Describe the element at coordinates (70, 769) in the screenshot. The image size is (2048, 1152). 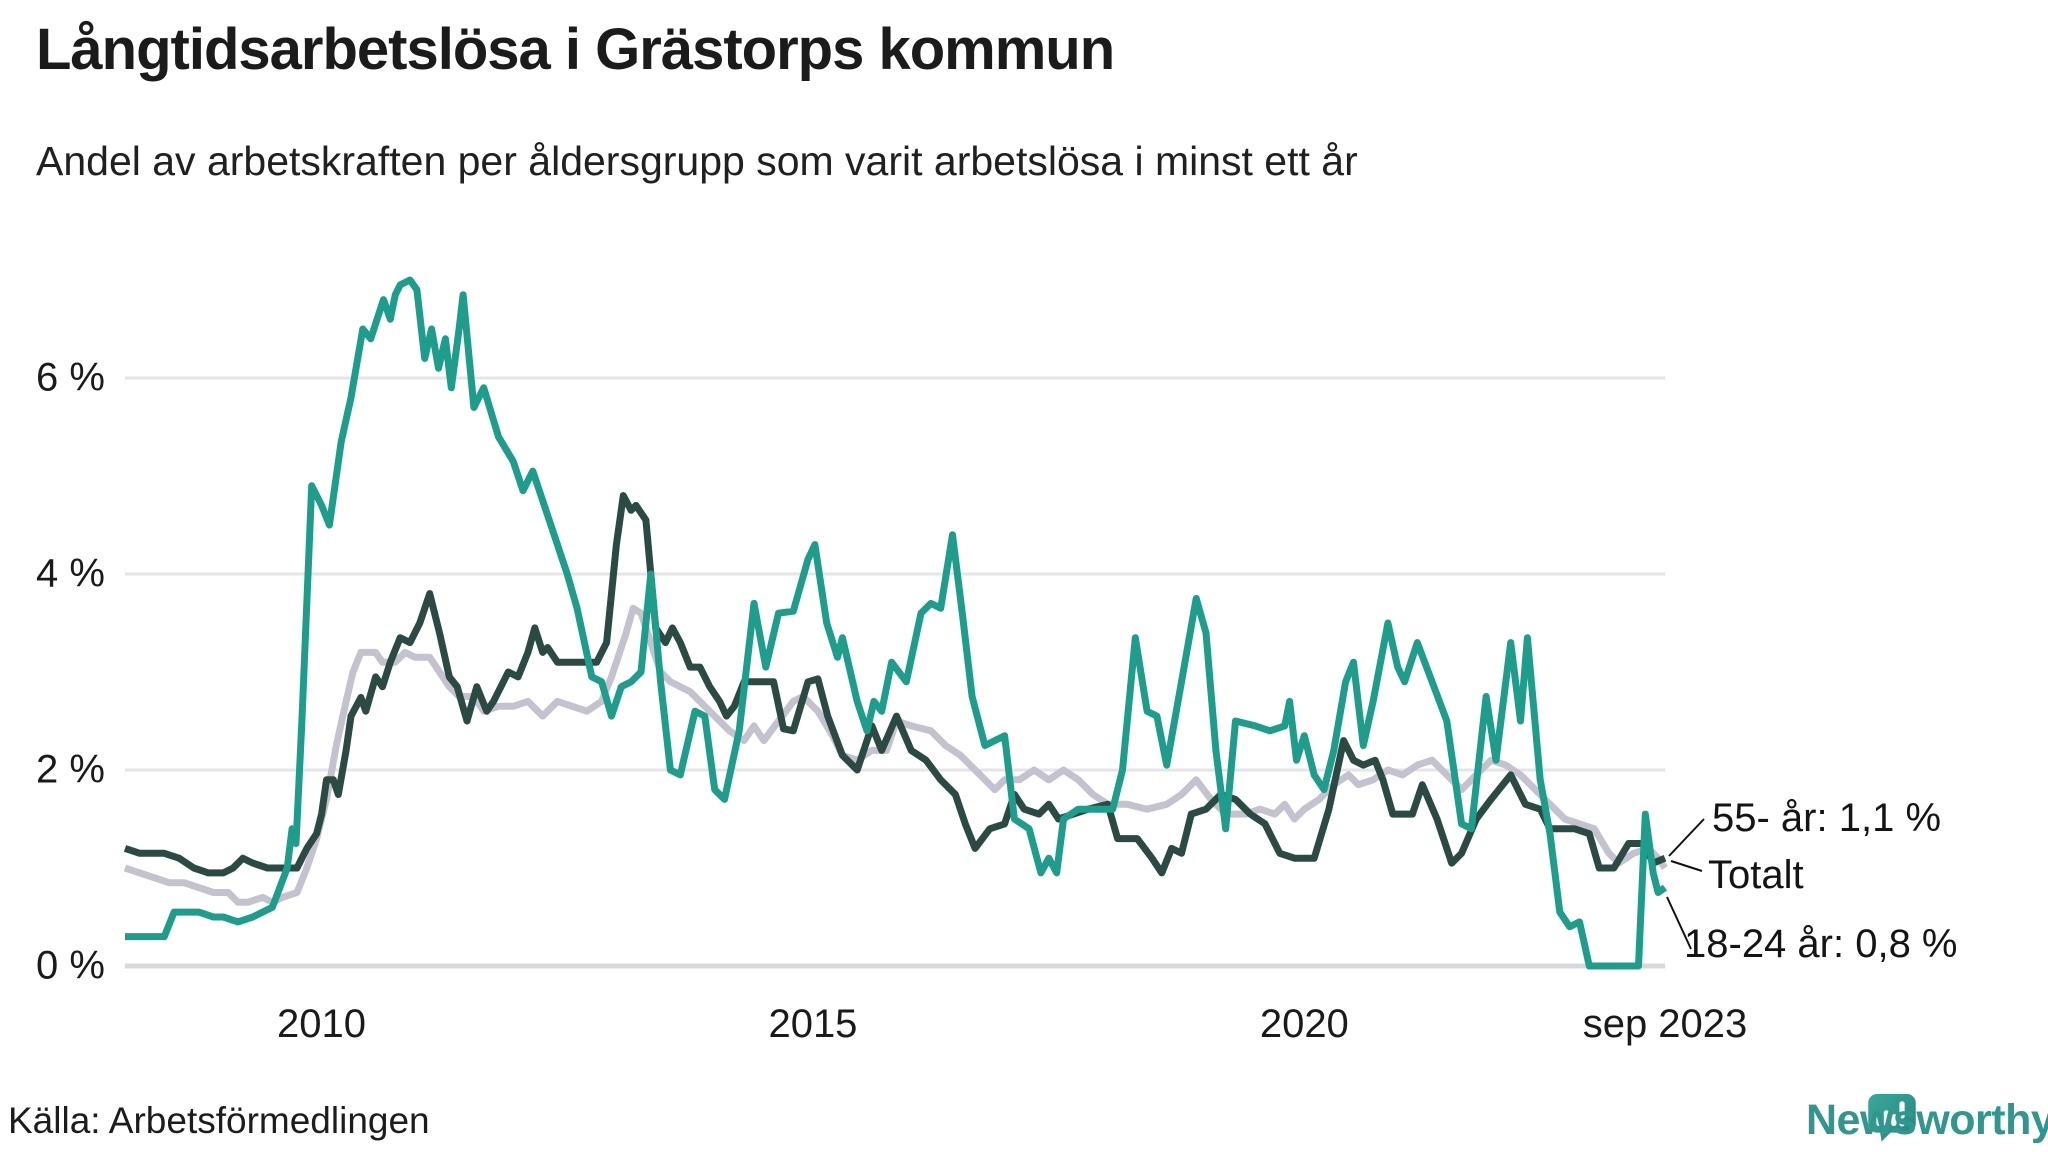
I see `y-tick-label-2: 2 %` at that location.